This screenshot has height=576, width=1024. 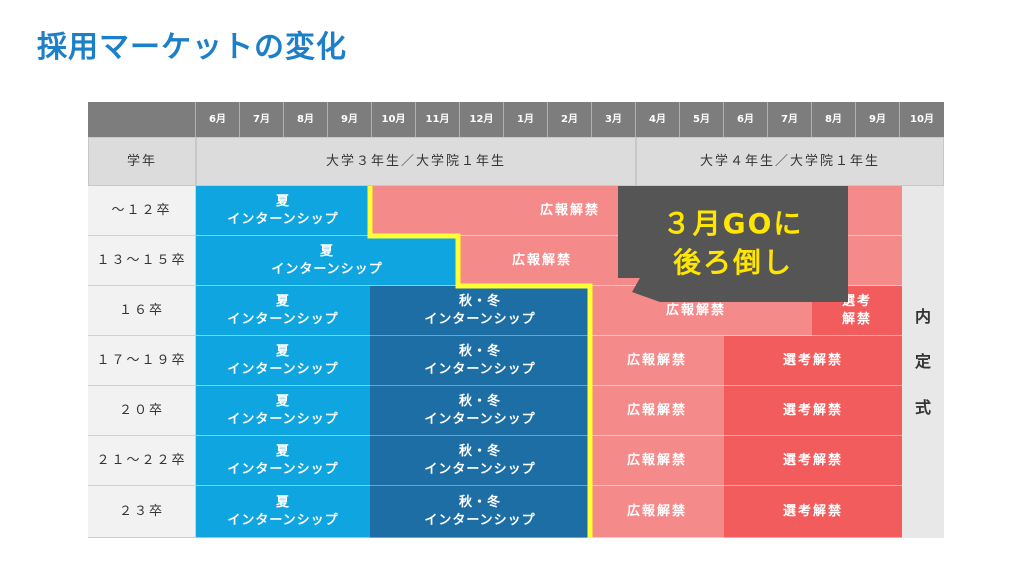 I want to click on month-header: 3月, so click(x=614, y=119).